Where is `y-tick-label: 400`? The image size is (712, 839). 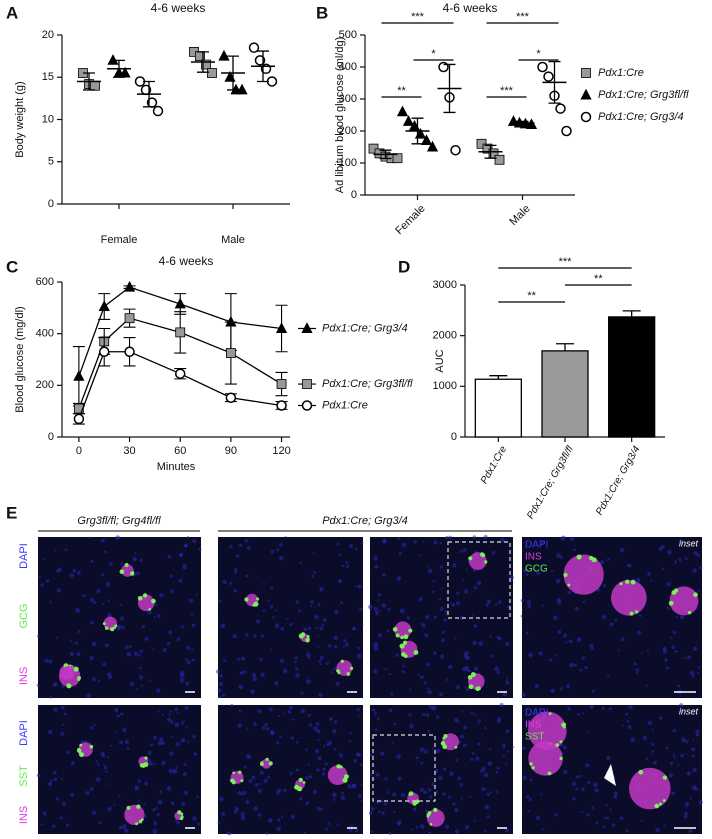 y-tick-label: 400 is located at coordinates (45, 334).